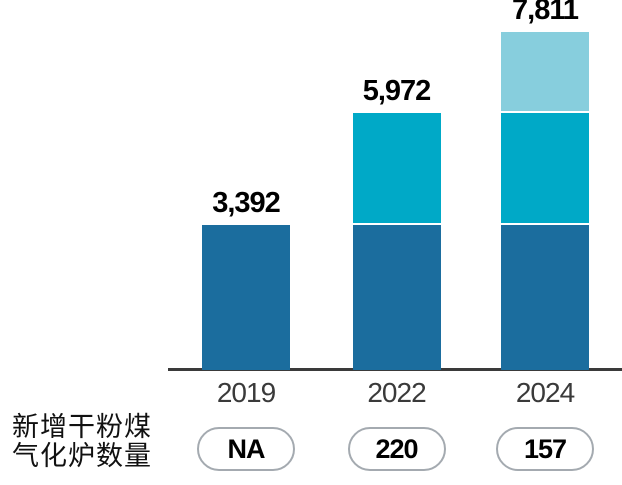 This screenshot has height=485, width=622. Describe the element at coordinates (396, 449) in the screenshot. I see `gasifier-count-pill-2022: 220` at that location.